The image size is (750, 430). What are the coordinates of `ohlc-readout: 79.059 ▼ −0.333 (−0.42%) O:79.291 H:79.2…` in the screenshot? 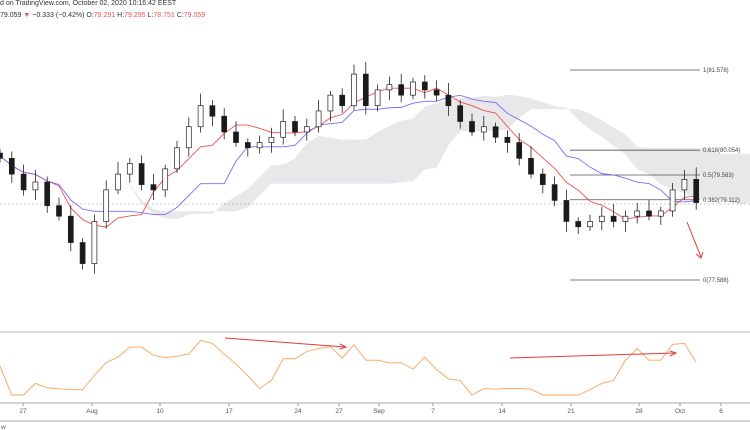 It's located at (102, 15).